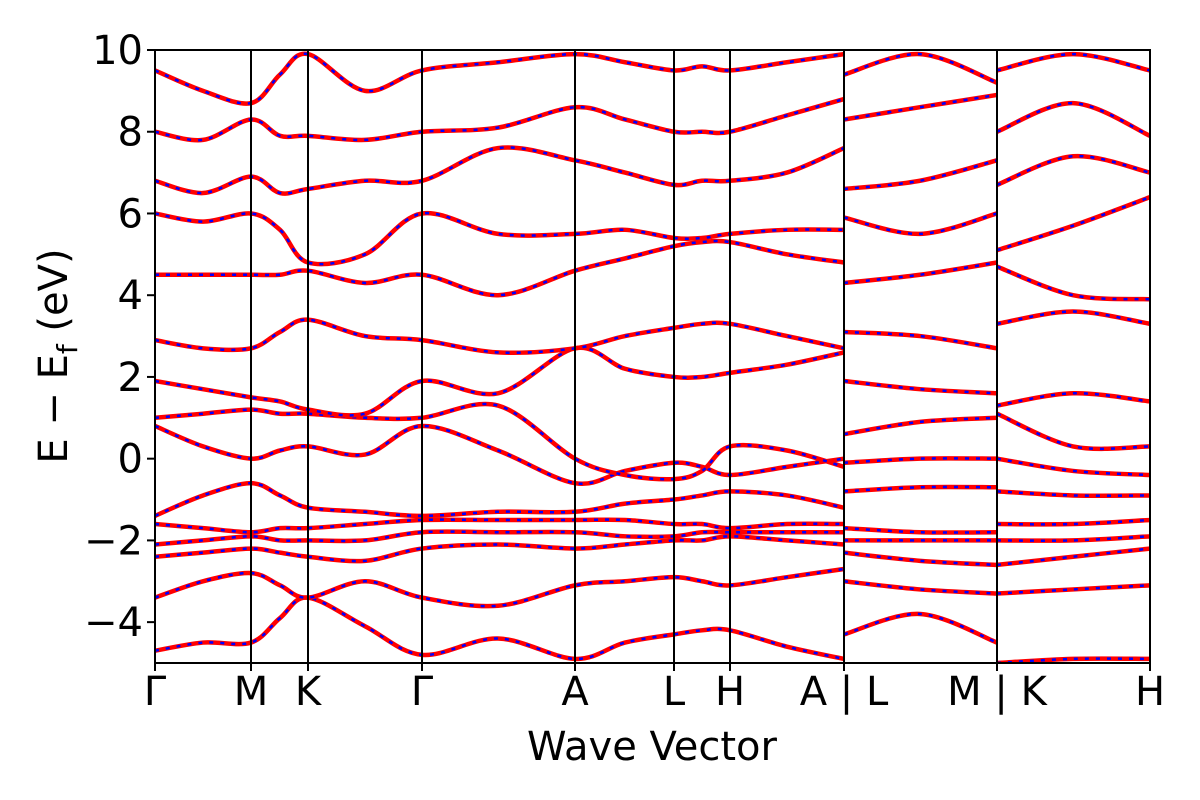 The height and width of the screenshot is (800, 1200). Describe the element at coordinates (674, 692) in the screenshot. I see `x-tick-label: L` at that location.